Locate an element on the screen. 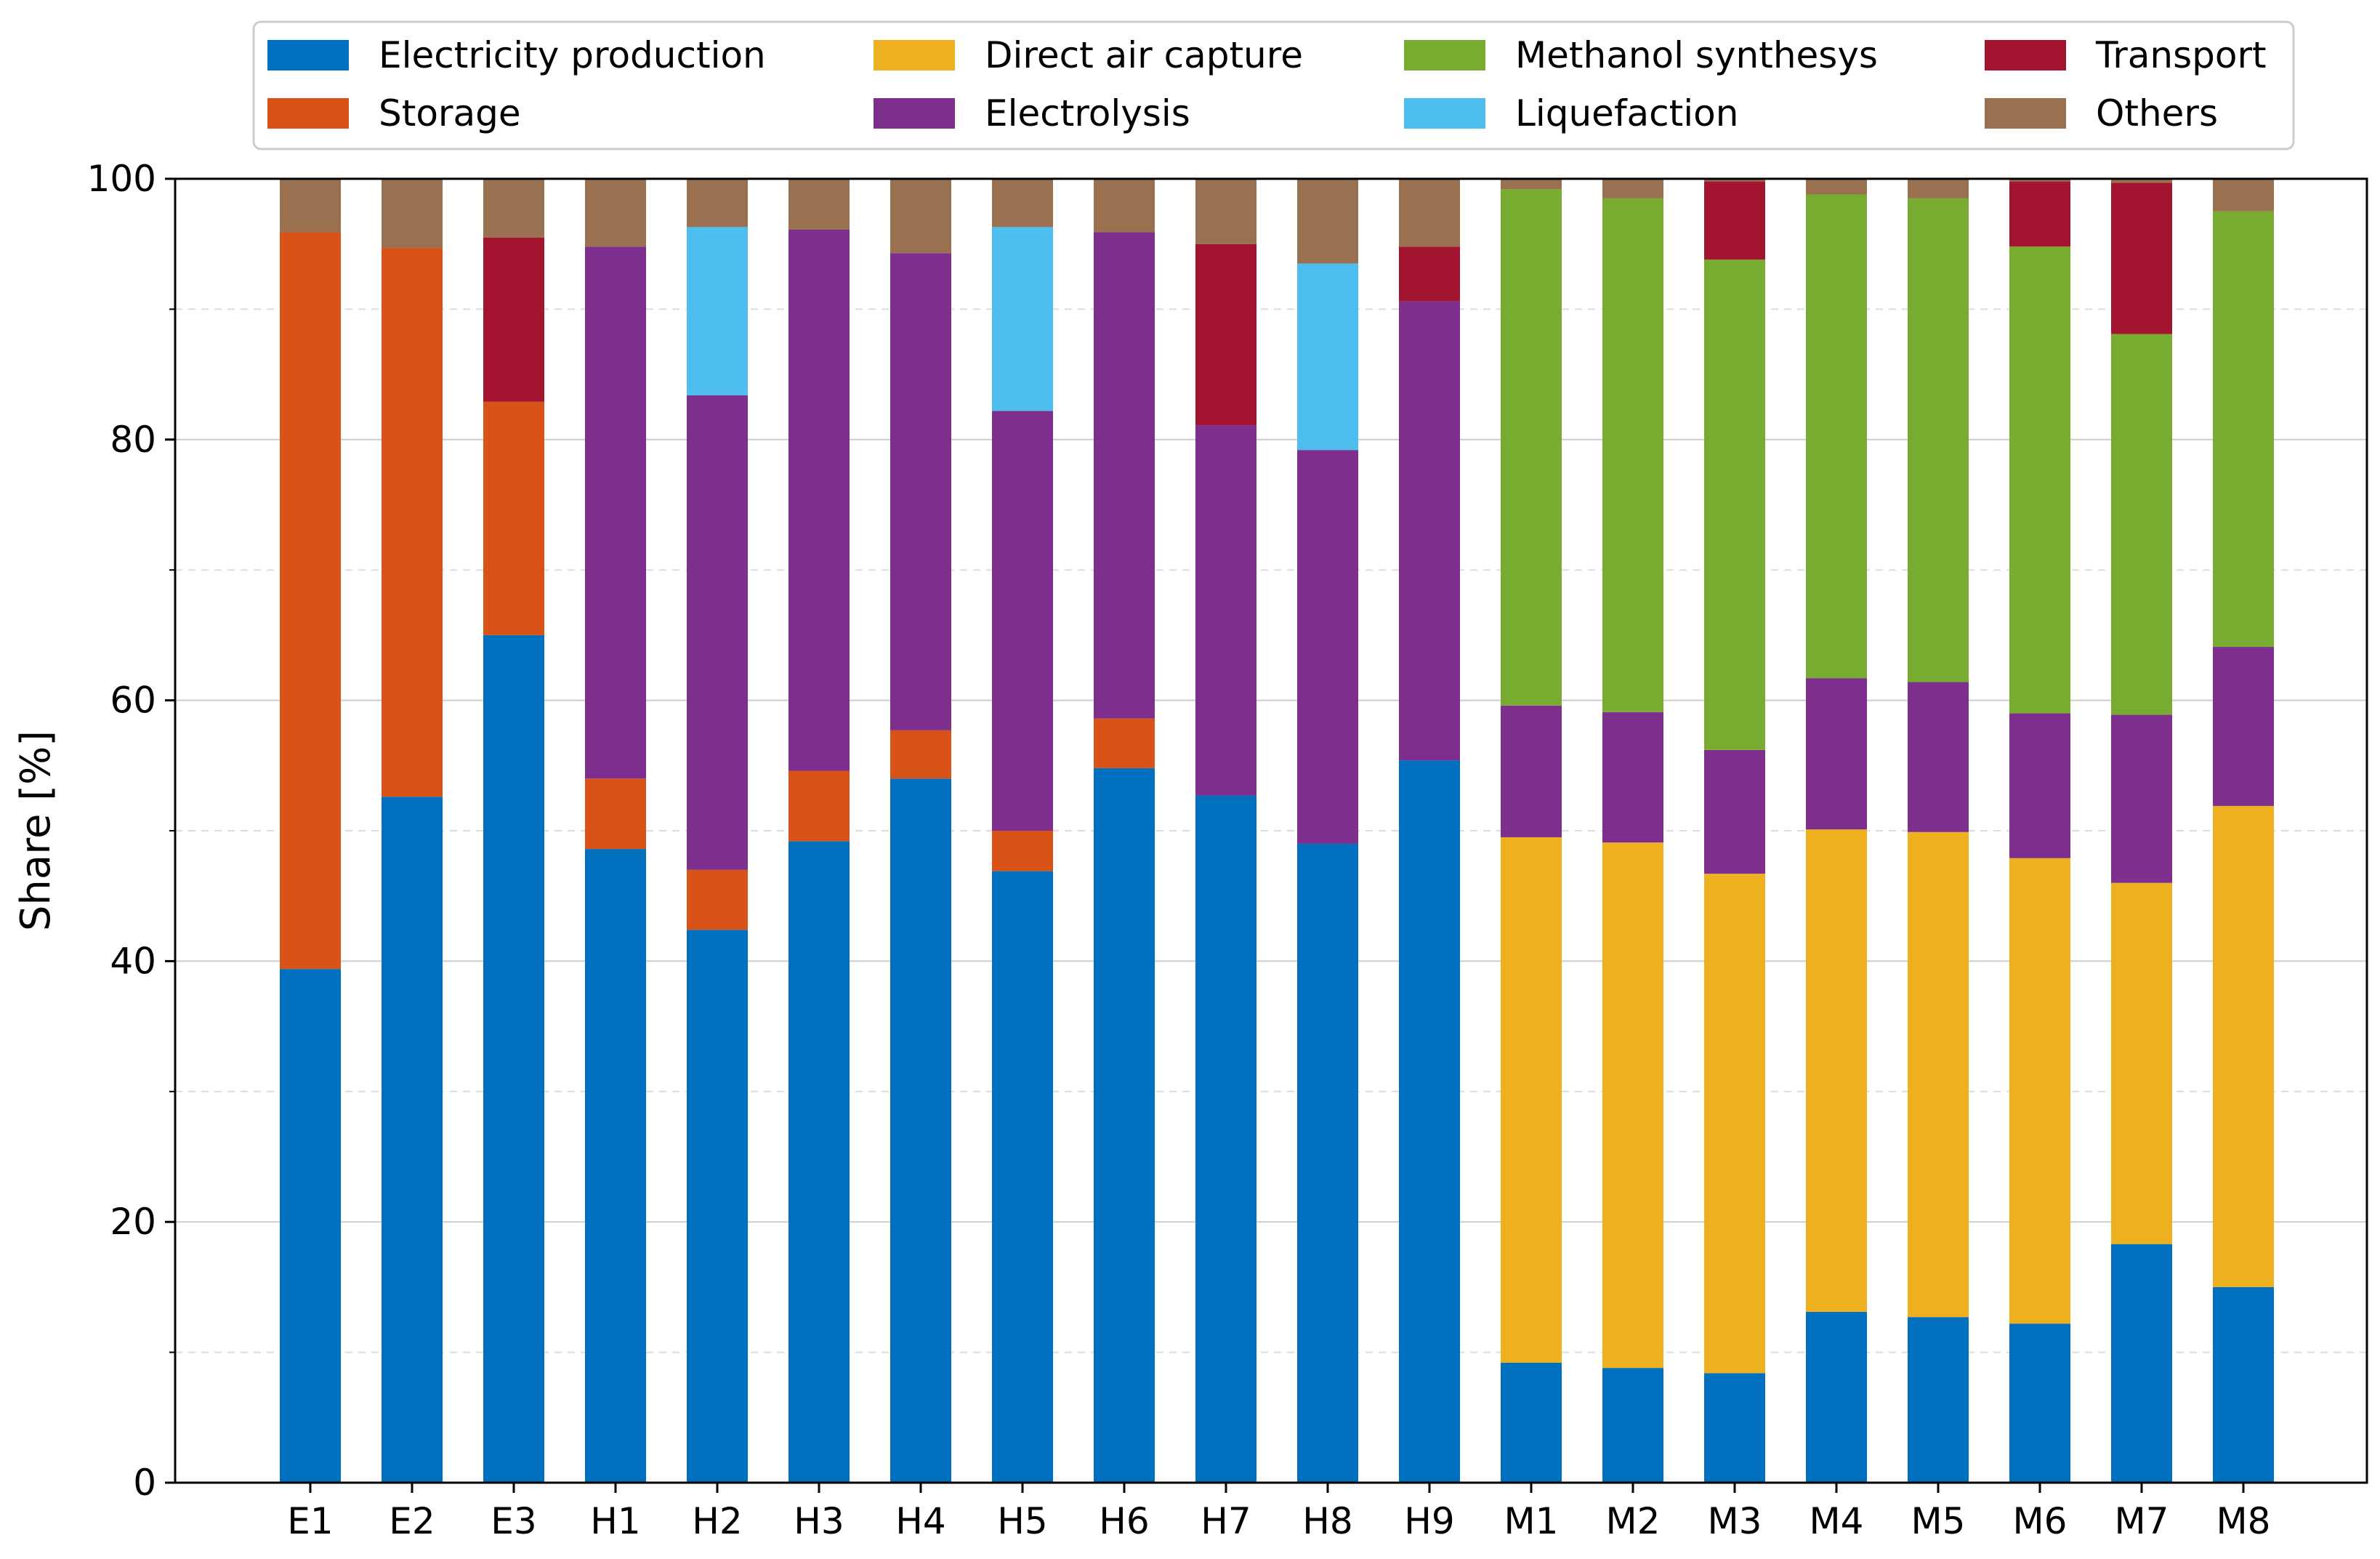 Image resolution: width=2380 pixels, height=1559 pixels. bar-segment: M6 – Electrolysis: 11.1% is located at coordinates (2039, 785).